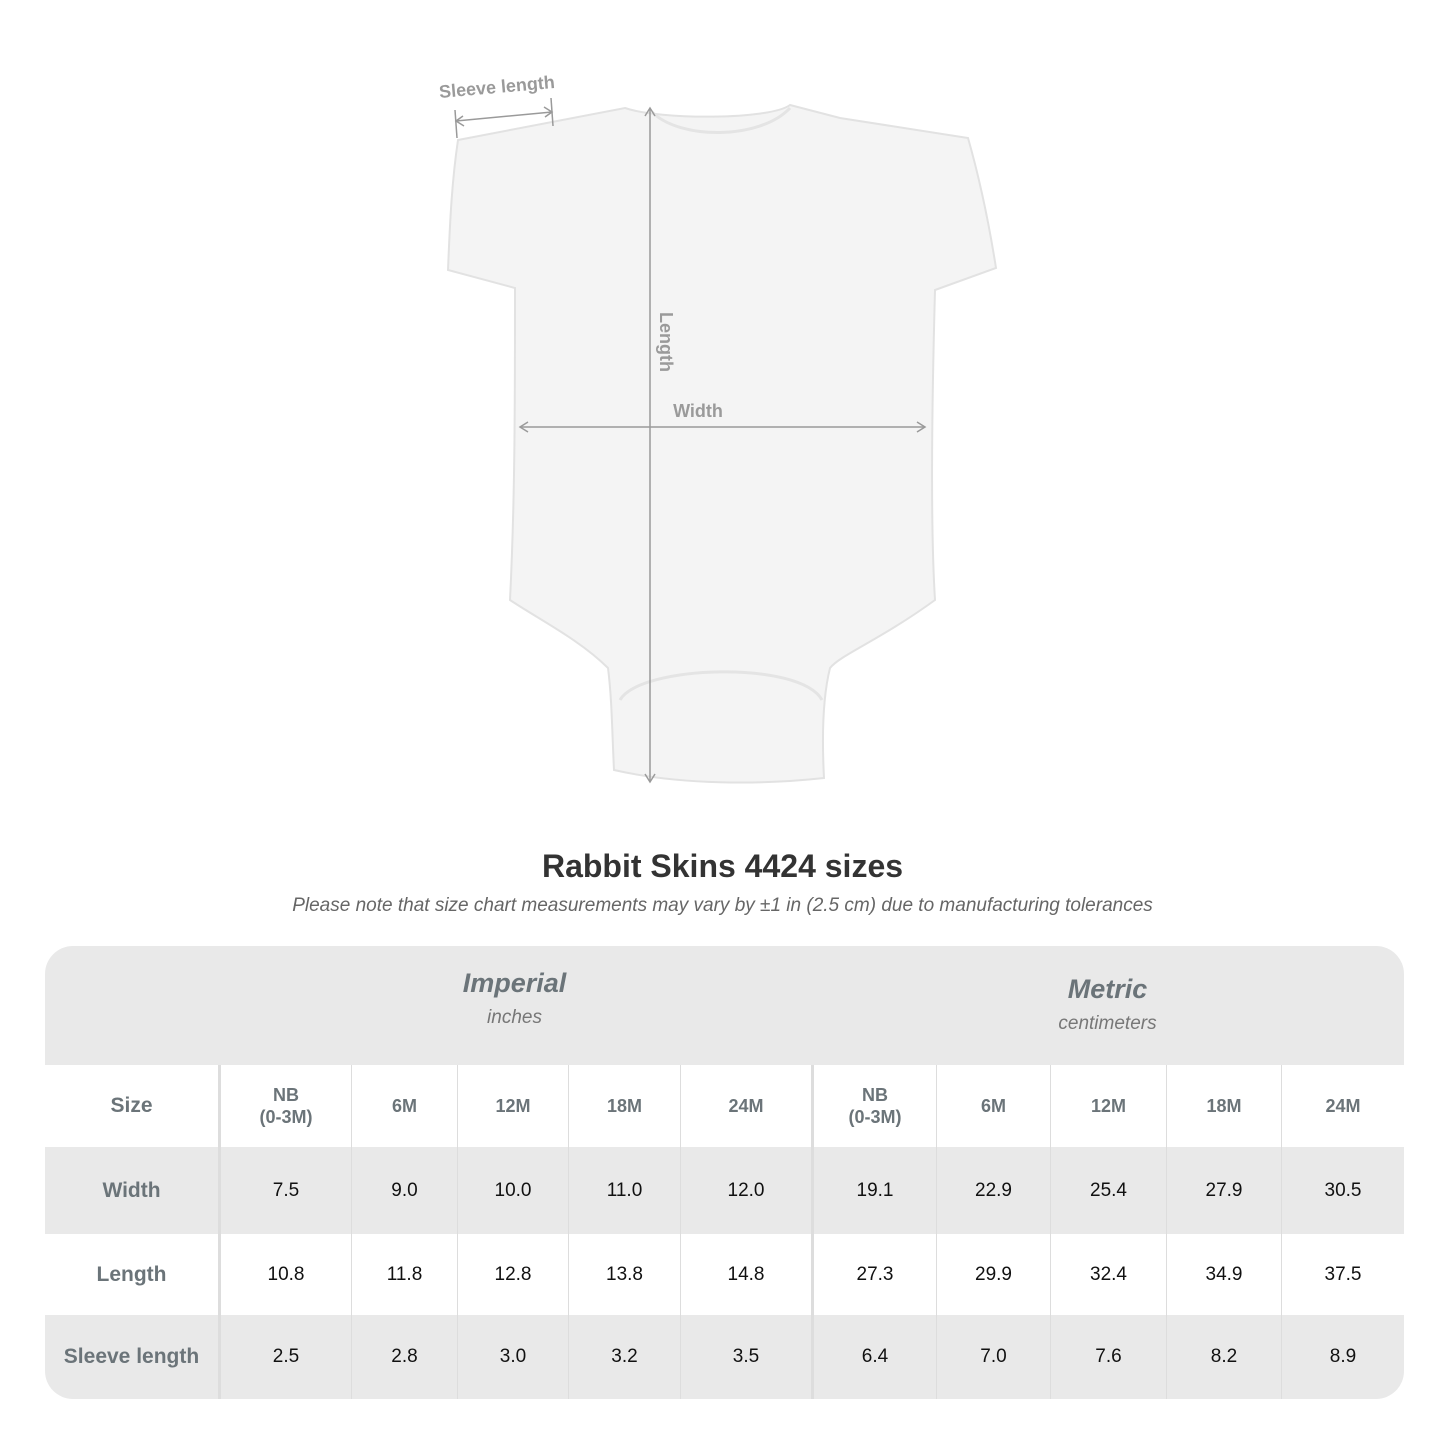 The image size is (1445, 1445). What do you see at coordinates (624, 1274) in the screenshot?
I see `table-cell: 13.8` at bounding box center [624, 1274].